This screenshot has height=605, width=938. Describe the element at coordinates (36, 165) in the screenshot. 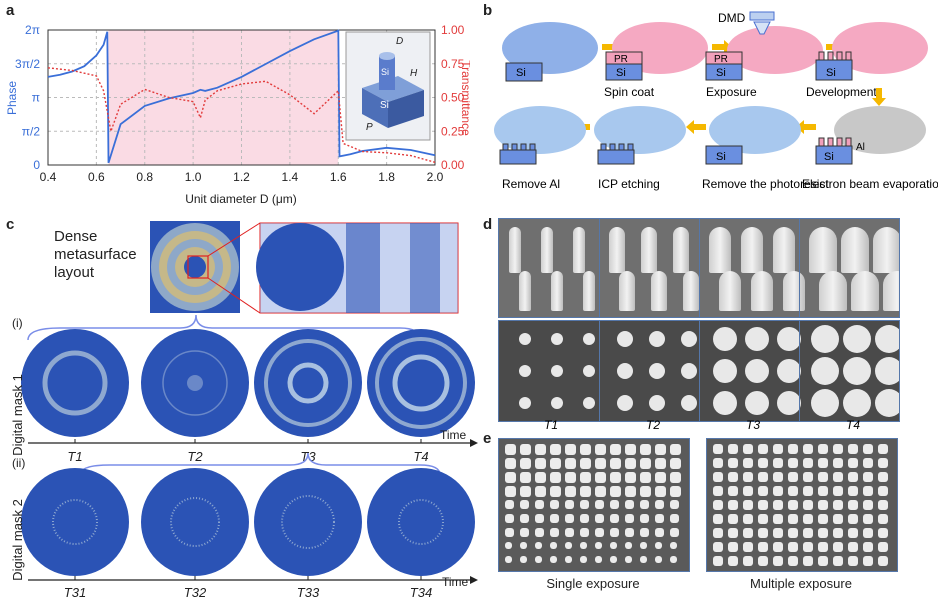

I see `y-left-tick-label: 0` at that location.